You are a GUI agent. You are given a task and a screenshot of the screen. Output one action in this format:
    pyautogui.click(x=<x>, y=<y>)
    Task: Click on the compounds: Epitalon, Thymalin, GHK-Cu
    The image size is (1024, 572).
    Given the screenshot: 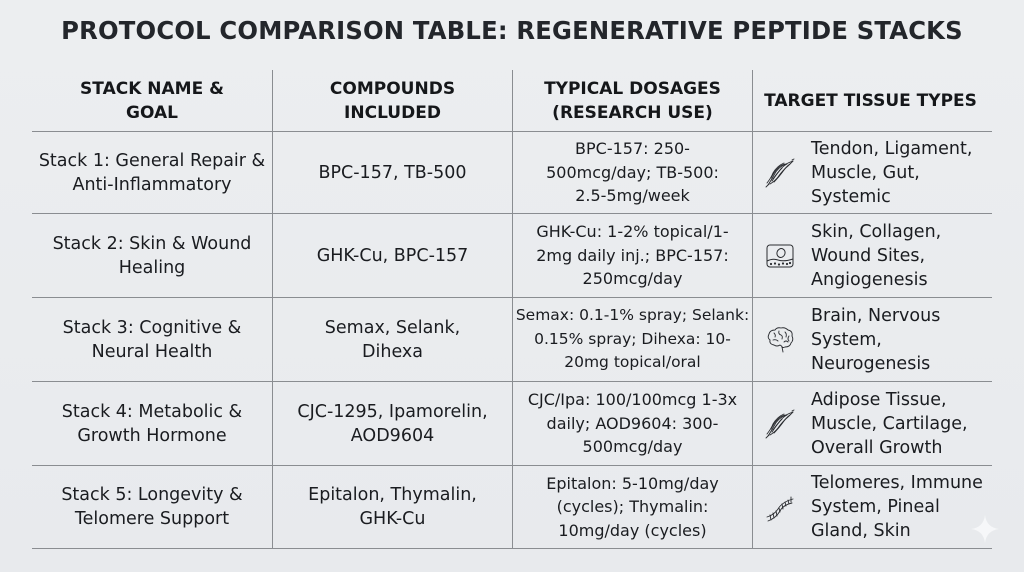 What is the action you would take?
    pyautogui.click(x=392, y=507)
    